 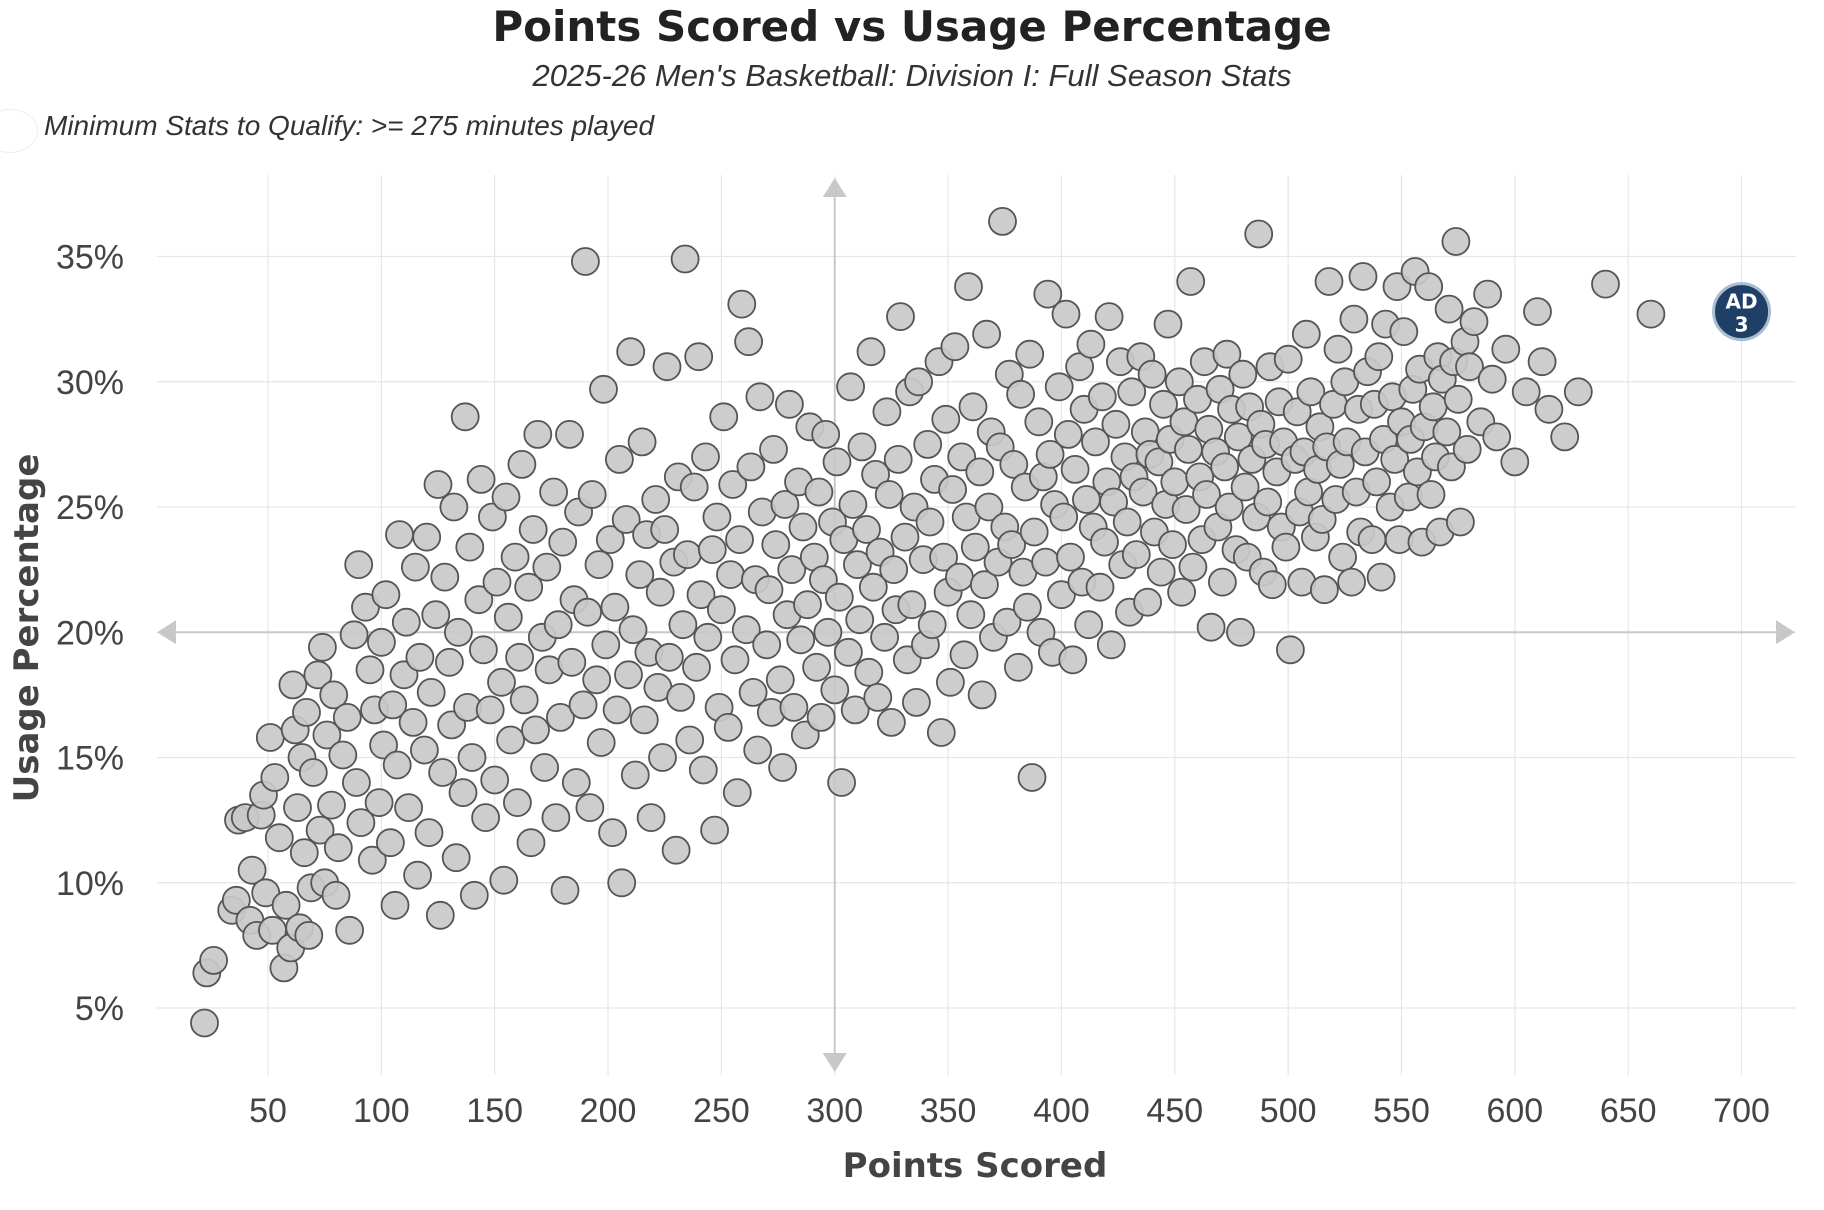 I want to click on x-tick-label: 50, so click(x=268, y=1111).